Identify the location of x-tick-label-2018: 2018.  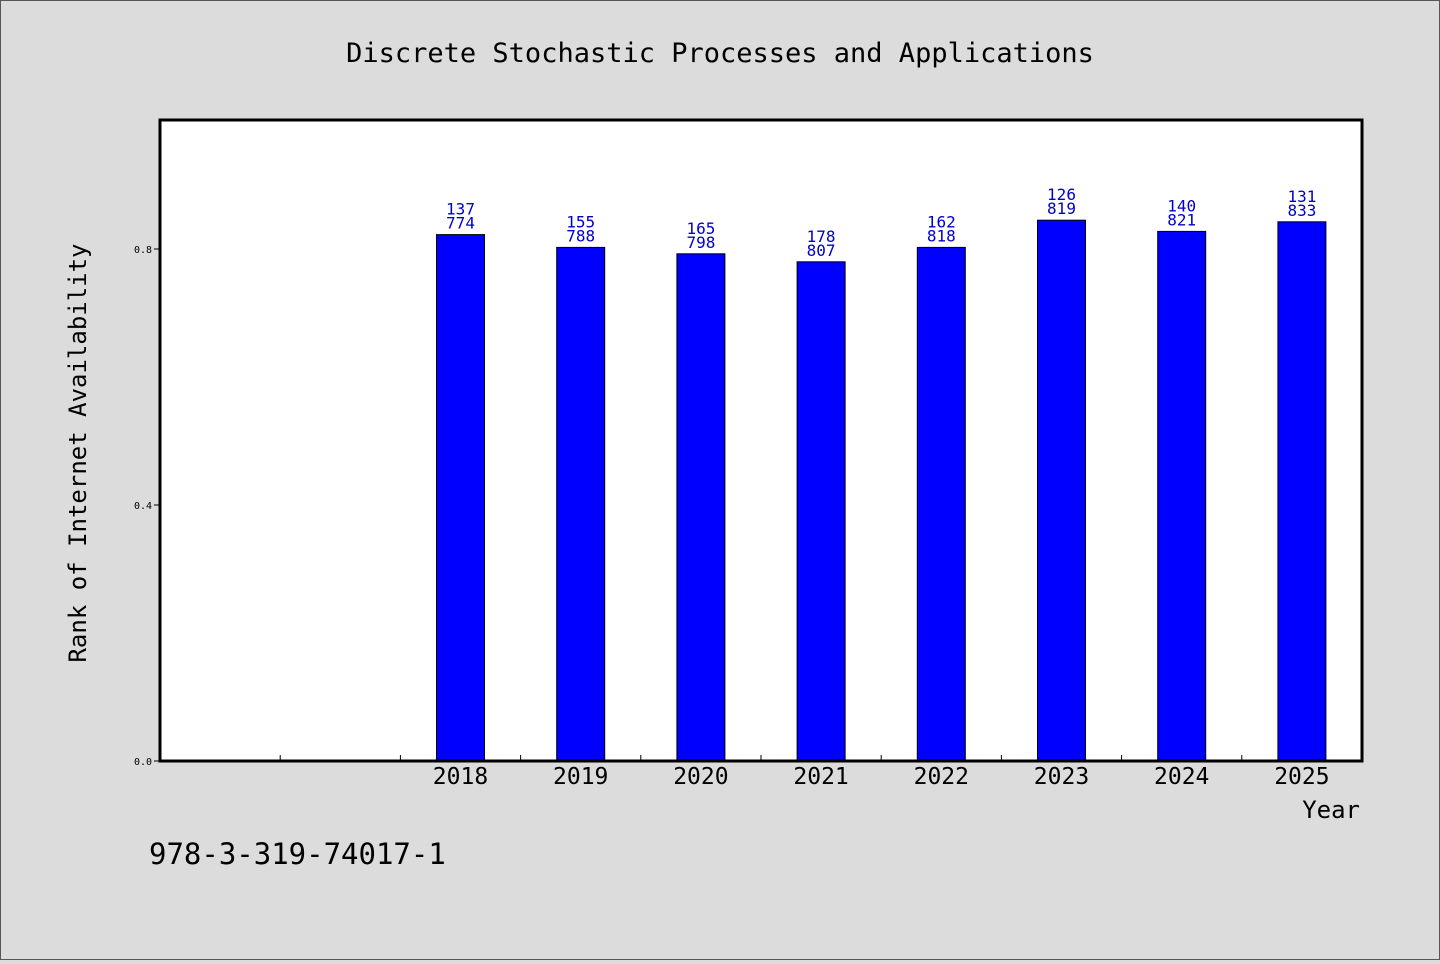
(460, 777).